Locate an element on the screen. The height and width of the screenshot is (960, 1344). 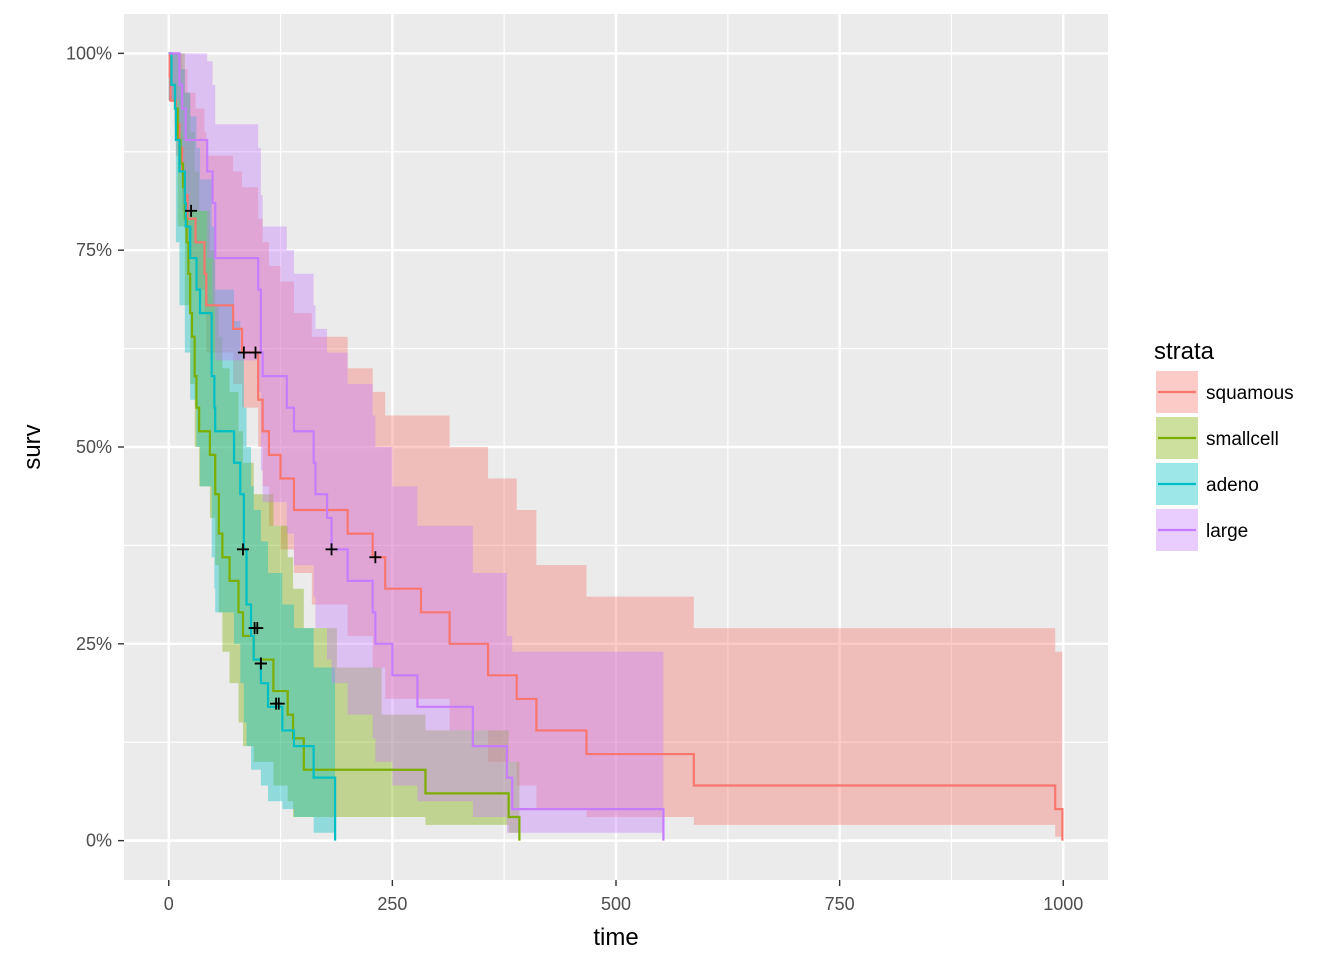
legend-item-smallcell: smallcell is located at coordinates (1217, 438).